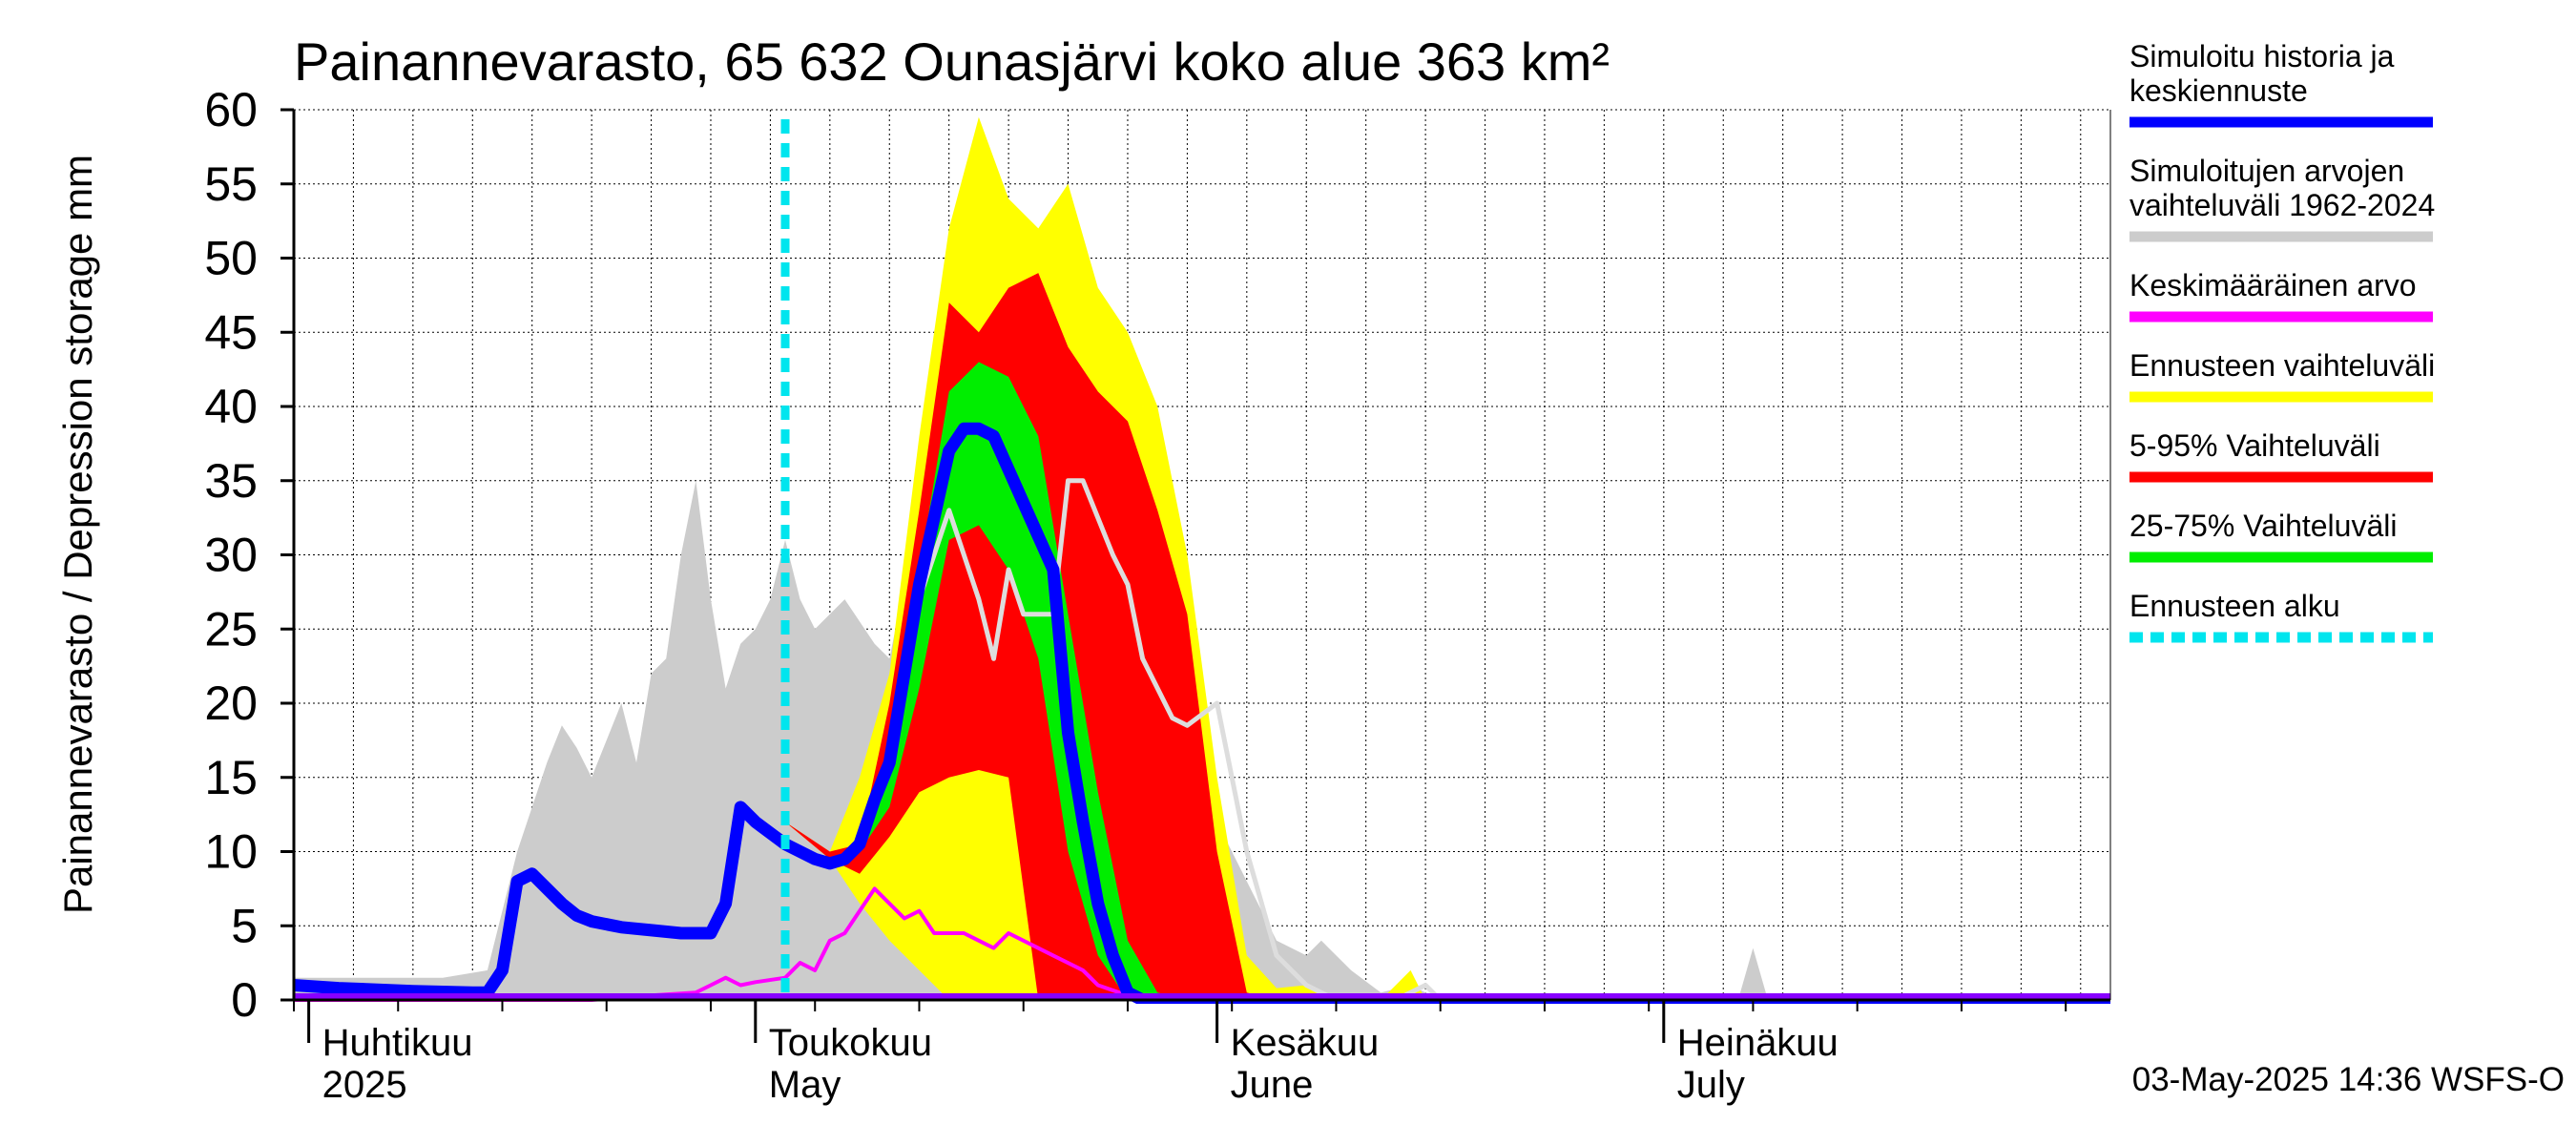 The width and height of the screenshot is (2576, 1145). What do you see at coordinates (364, 1085) in the screenshot?
I see `x-month-sublabel: 2025` at bounding box center [364, 1085].